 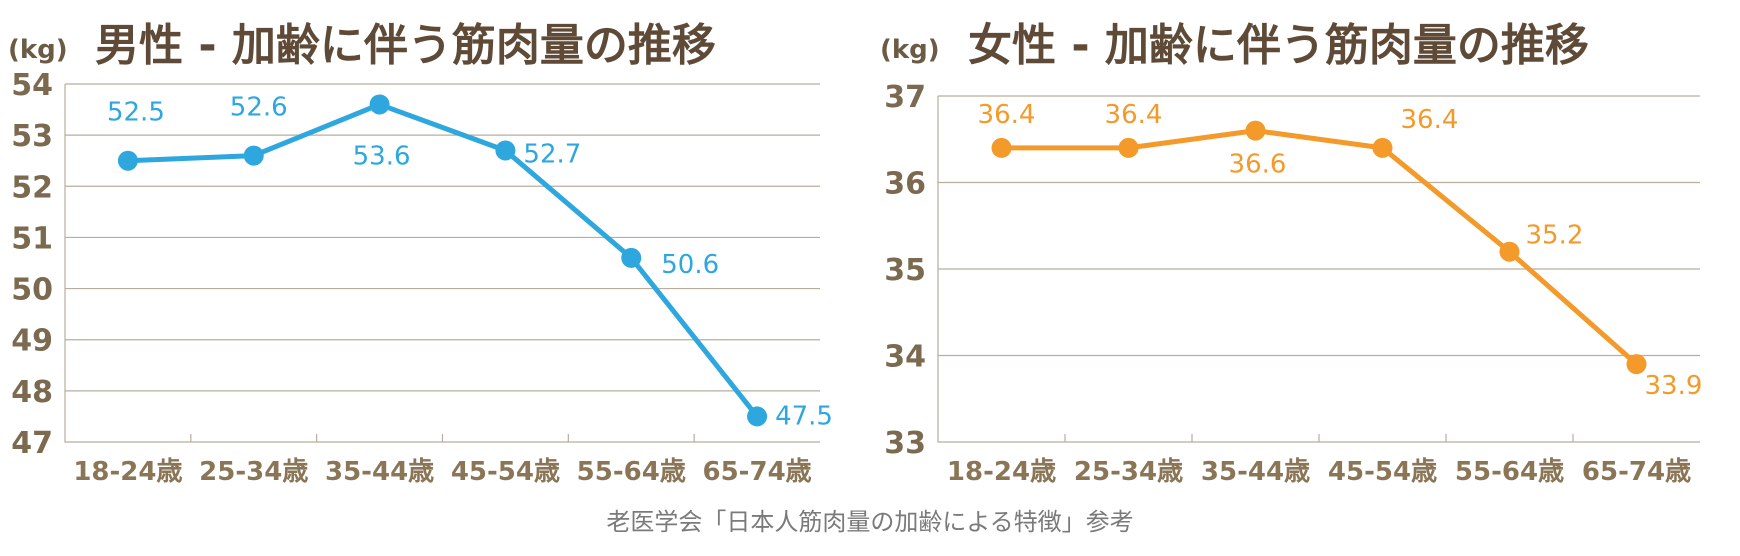 I want to click on male-y-tick-label: 52, so click(x=32, y=187).